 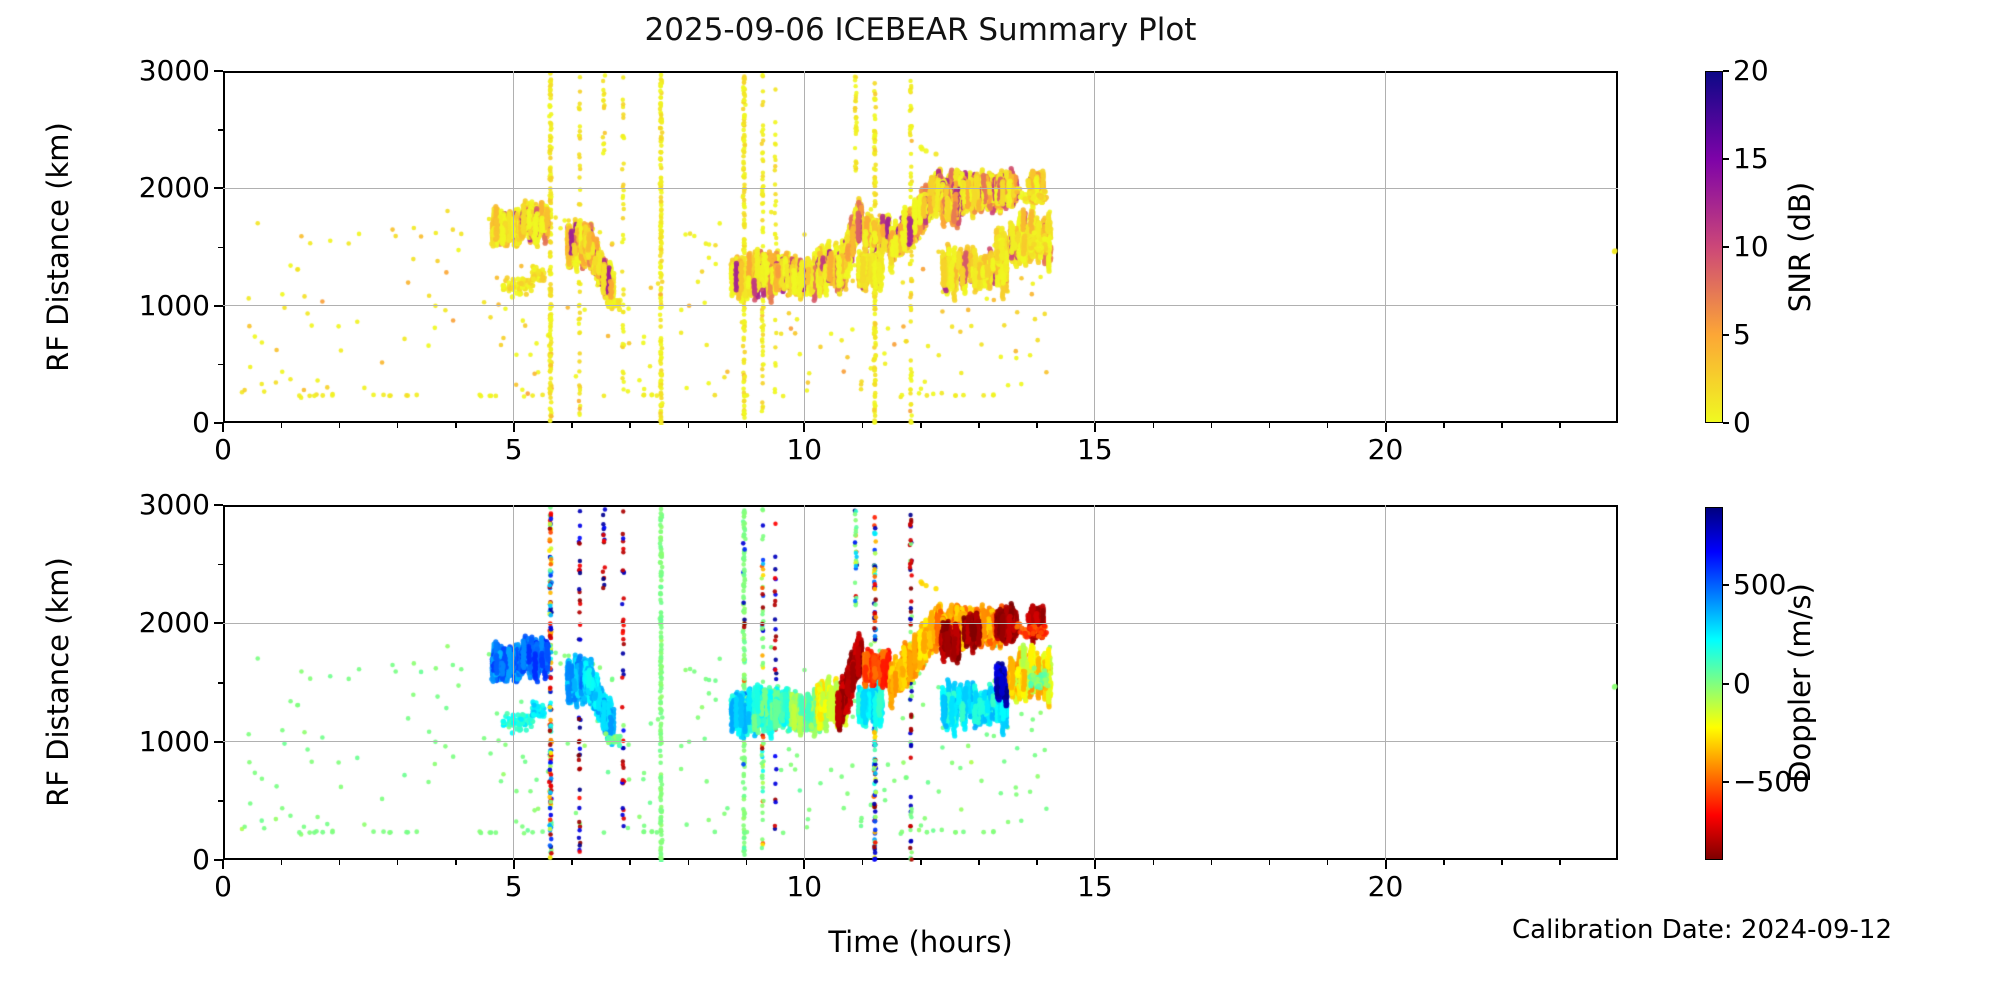 I want to click on colorbar-tick-label: 10, so click(x=1751, y=246).